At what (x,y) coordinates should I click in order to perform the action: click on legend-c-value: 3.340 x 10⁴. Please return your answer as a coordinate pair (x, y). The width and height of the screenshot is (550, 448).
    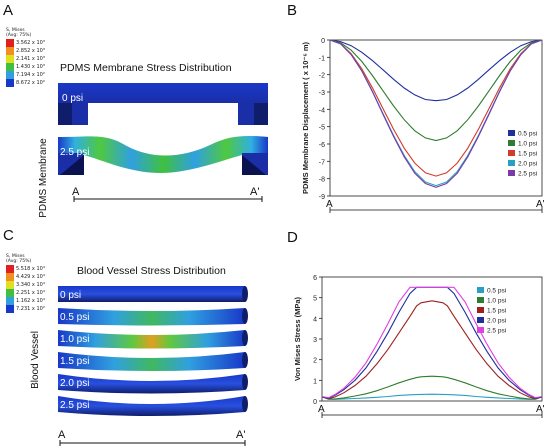
    Looking at the image, I should click on (30, 284).